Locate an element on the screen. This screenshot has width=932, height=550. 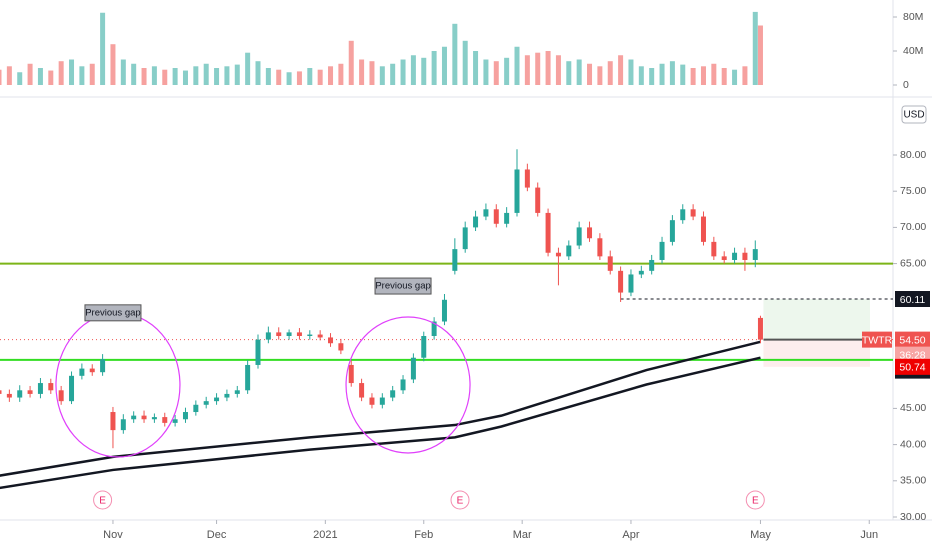
x-tick-label: Dec is located at coordinates (217, 535).